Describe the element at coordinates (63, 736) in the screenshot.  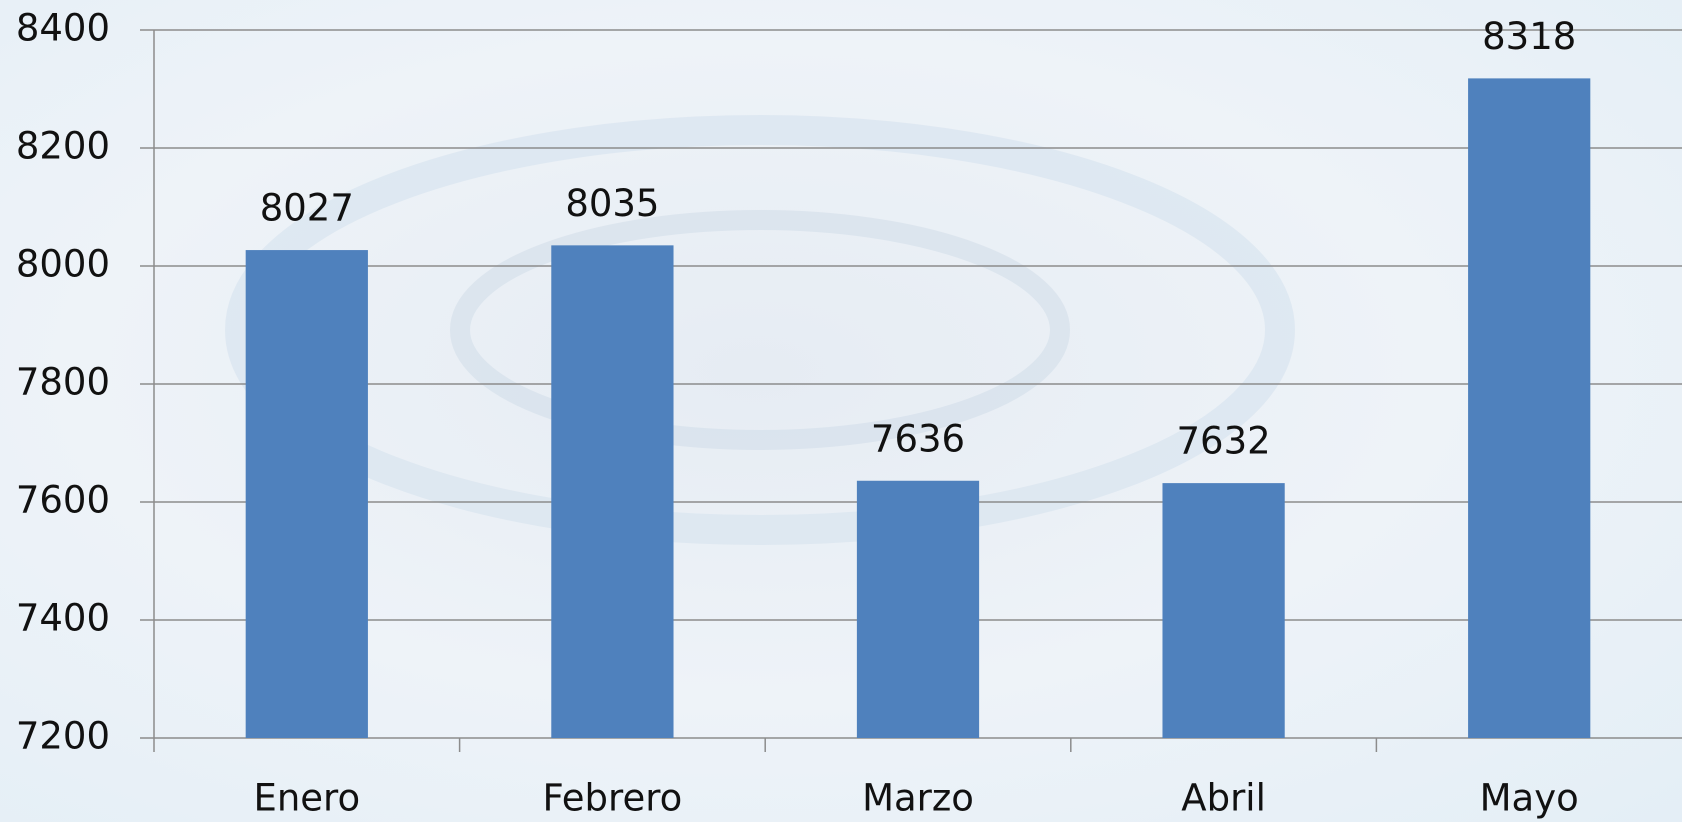
I see `y-tick-label: 7200` at that location.